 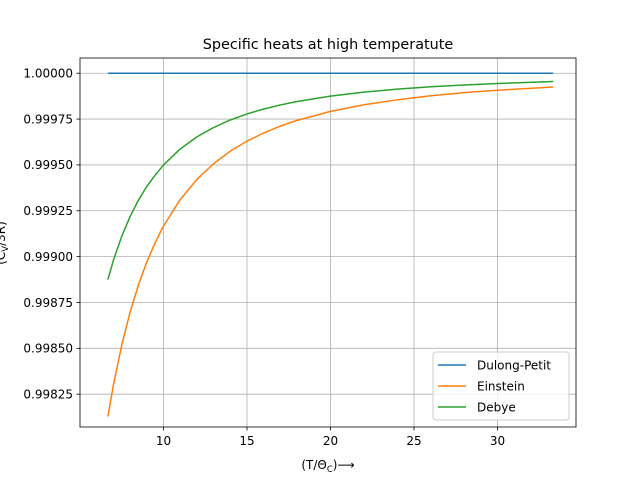 What do you see at coordinates (328, 45) in the screenshot?
I see `chart-title: Specific heats at high temperatute` at bounding box center [328, 45].